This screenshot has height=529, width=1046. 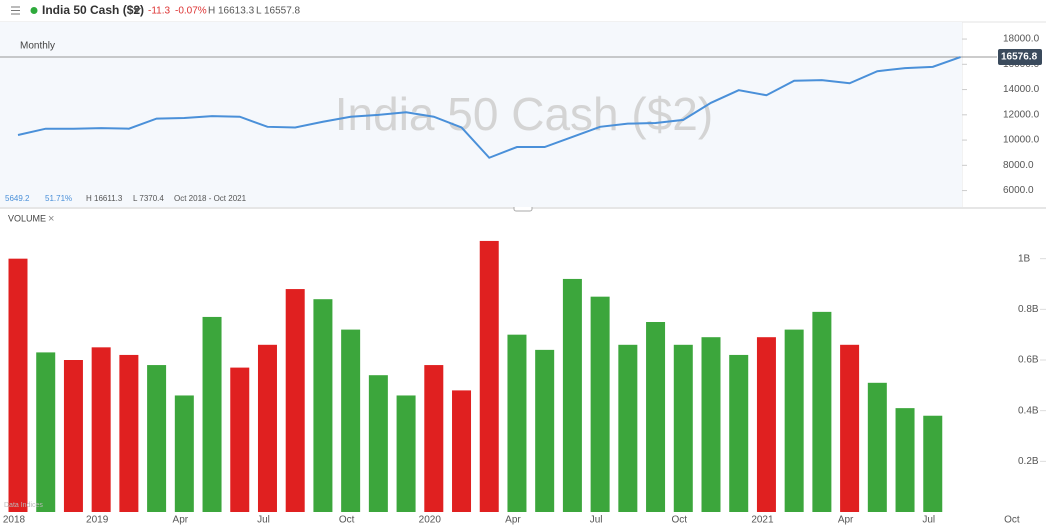 What do you see at coordinates (34, 10) in the screenshot?
I see `status-dot` at bounding box center [34, 10].